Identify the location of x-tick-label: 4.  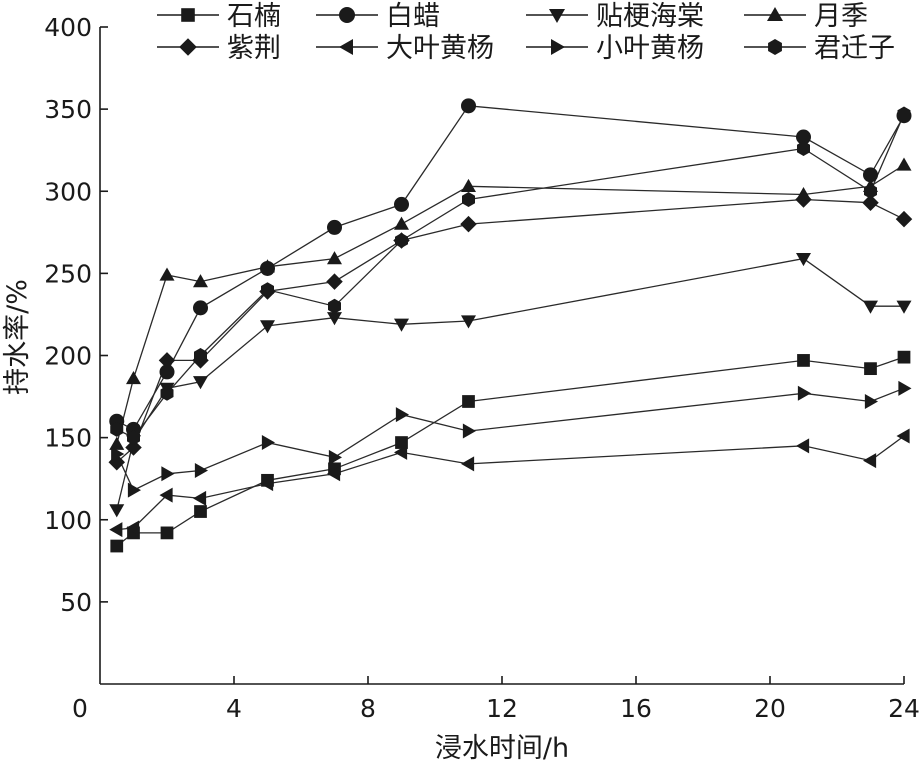
(234, 708).